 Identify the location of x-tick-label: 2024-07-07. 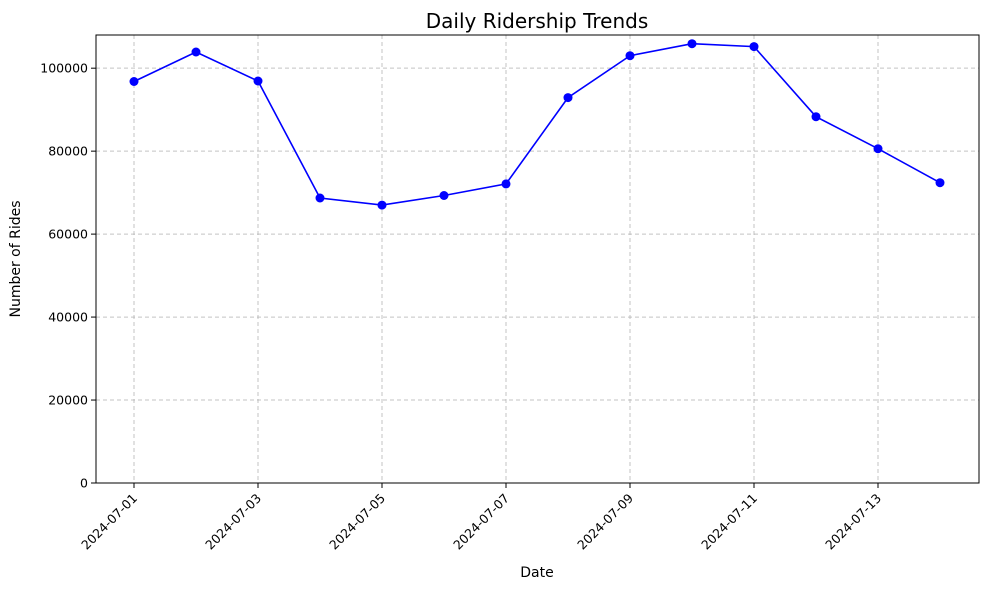
(481, 522).